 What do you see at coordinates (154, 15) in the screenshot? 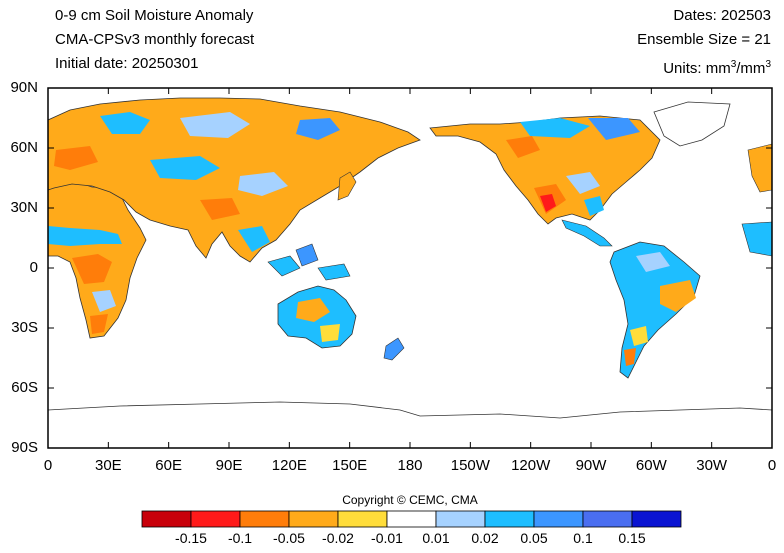
I see `map-title: 0-9 cm Soil Moisture Anomaly` at bounding box center [154, 15].